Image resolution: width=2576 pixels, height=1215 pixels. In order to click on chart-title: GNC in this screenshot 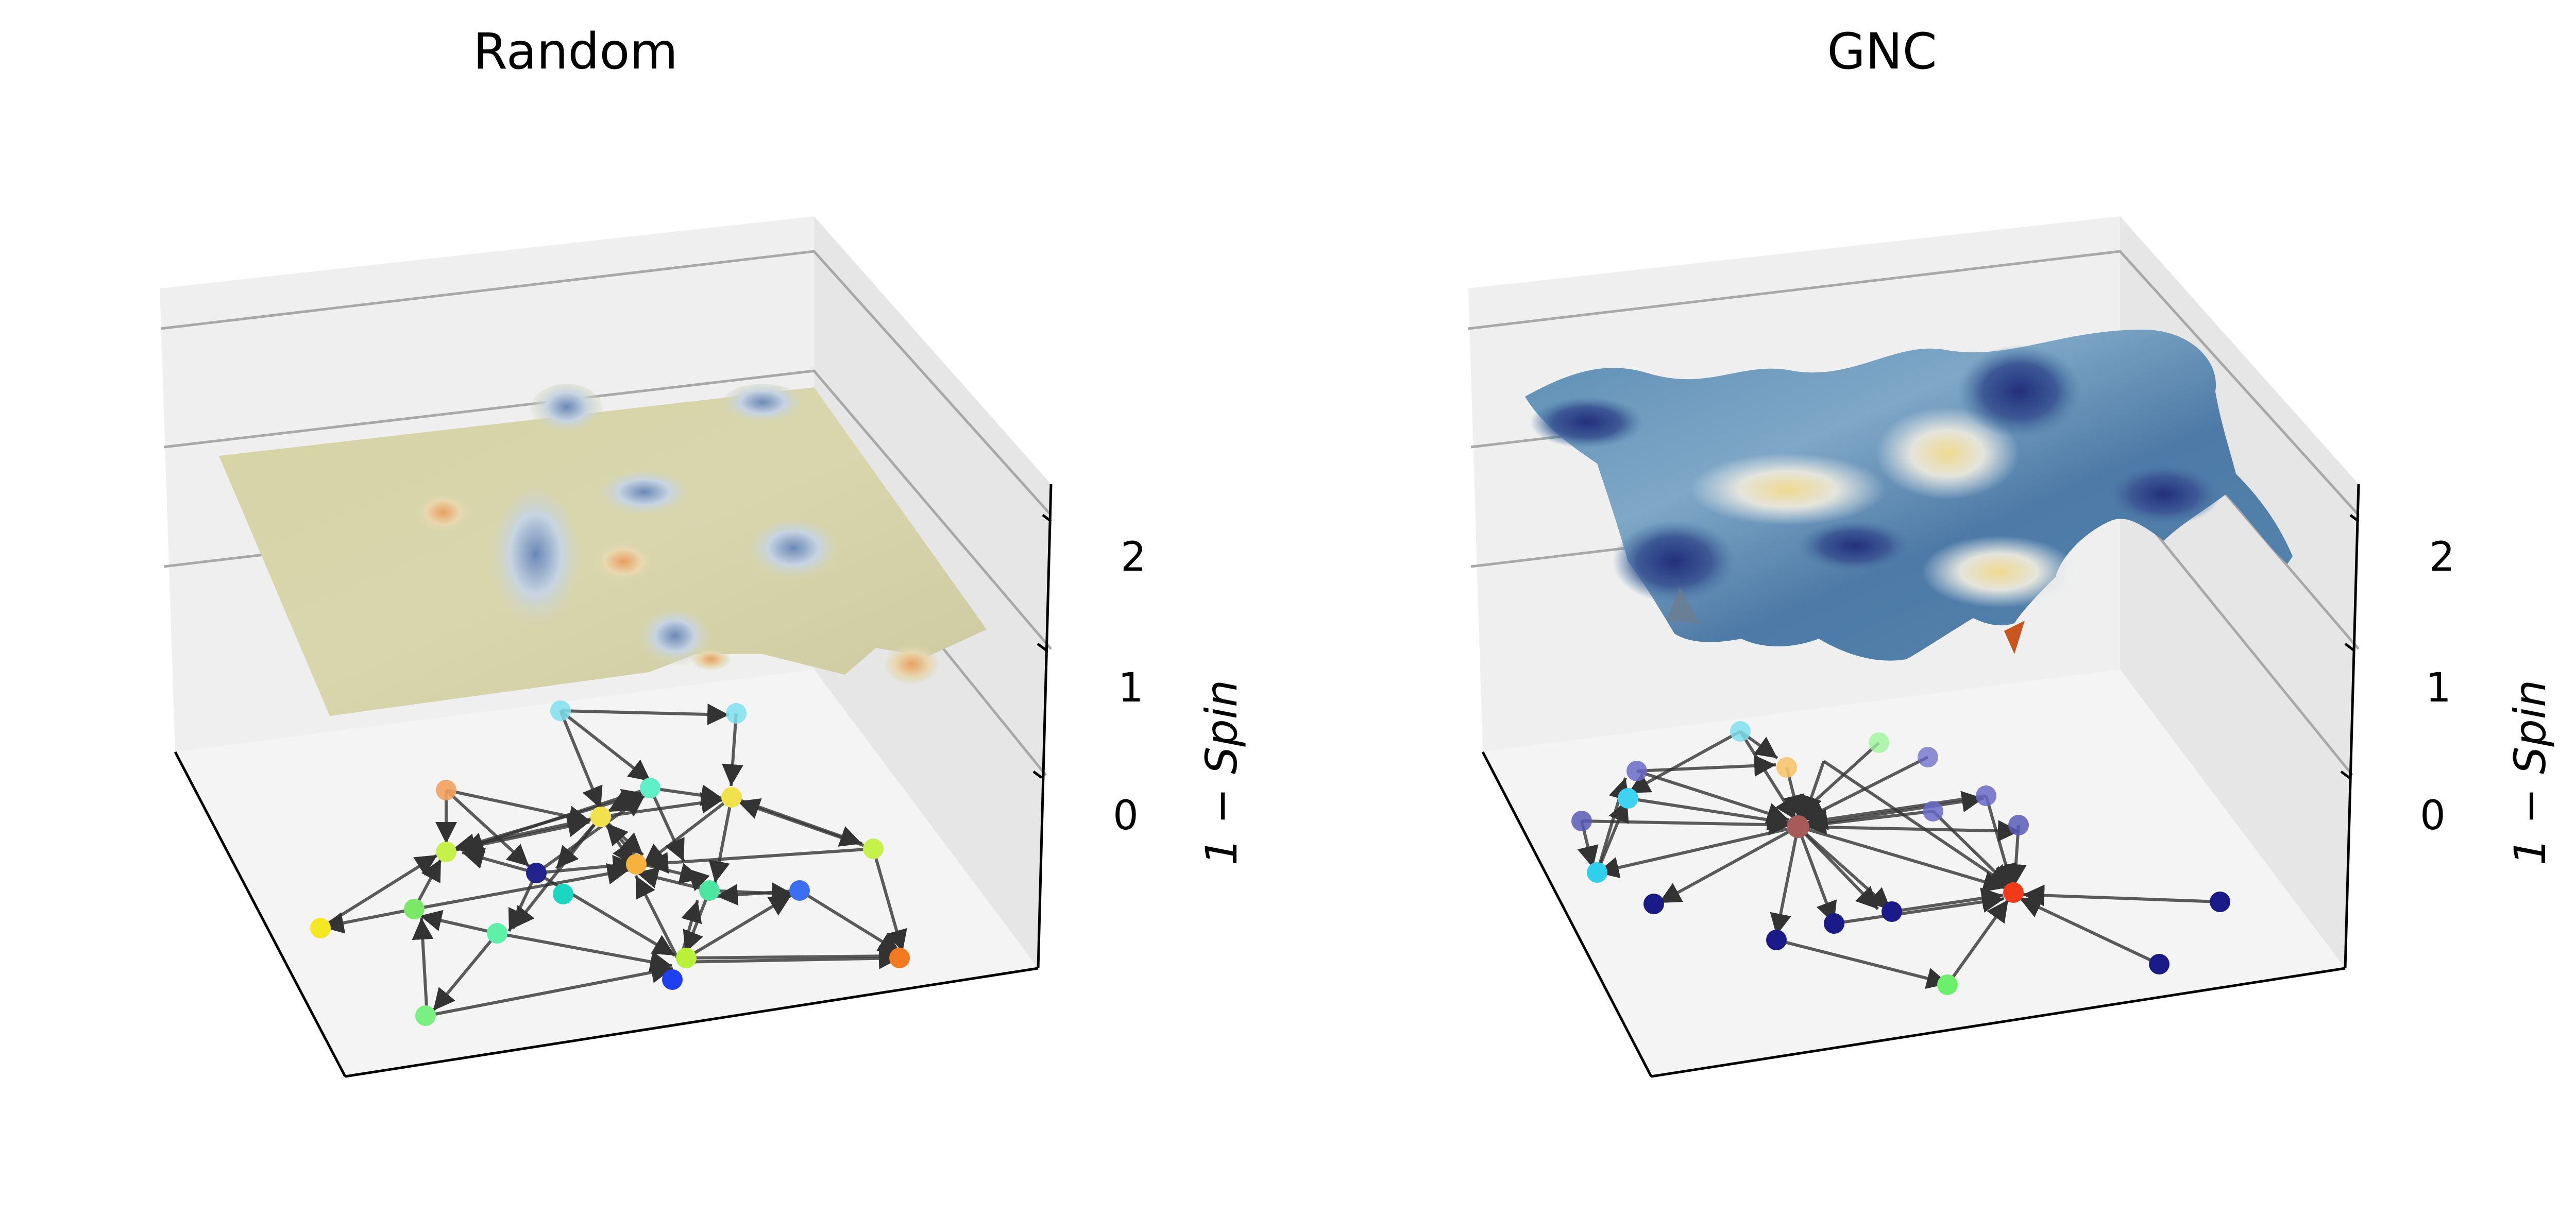, I will do `click(1882, 51)`.